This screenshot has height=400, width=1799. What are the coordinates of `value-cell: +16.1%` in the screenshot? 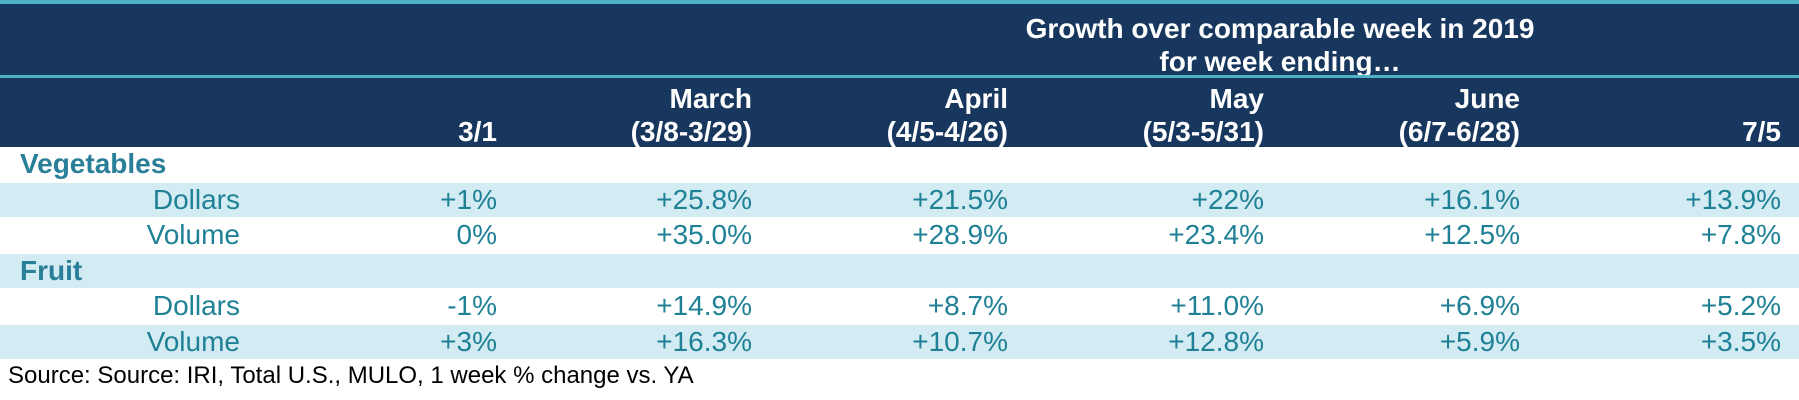 It's located at (1472, 199).